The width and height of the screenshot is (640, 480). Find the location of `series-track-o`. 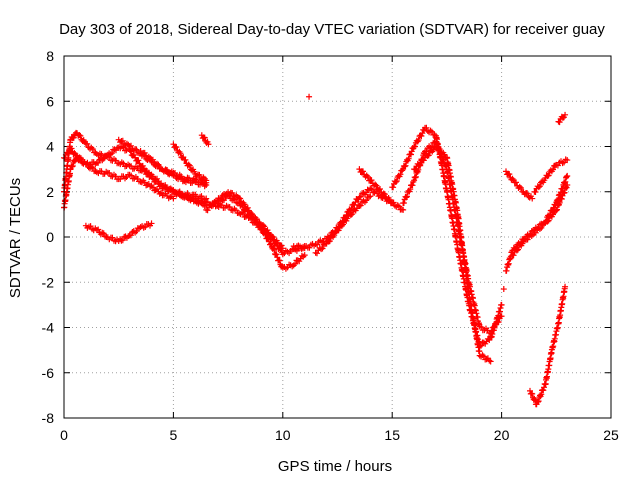

series-track-o is located at coordinates (309, 96).